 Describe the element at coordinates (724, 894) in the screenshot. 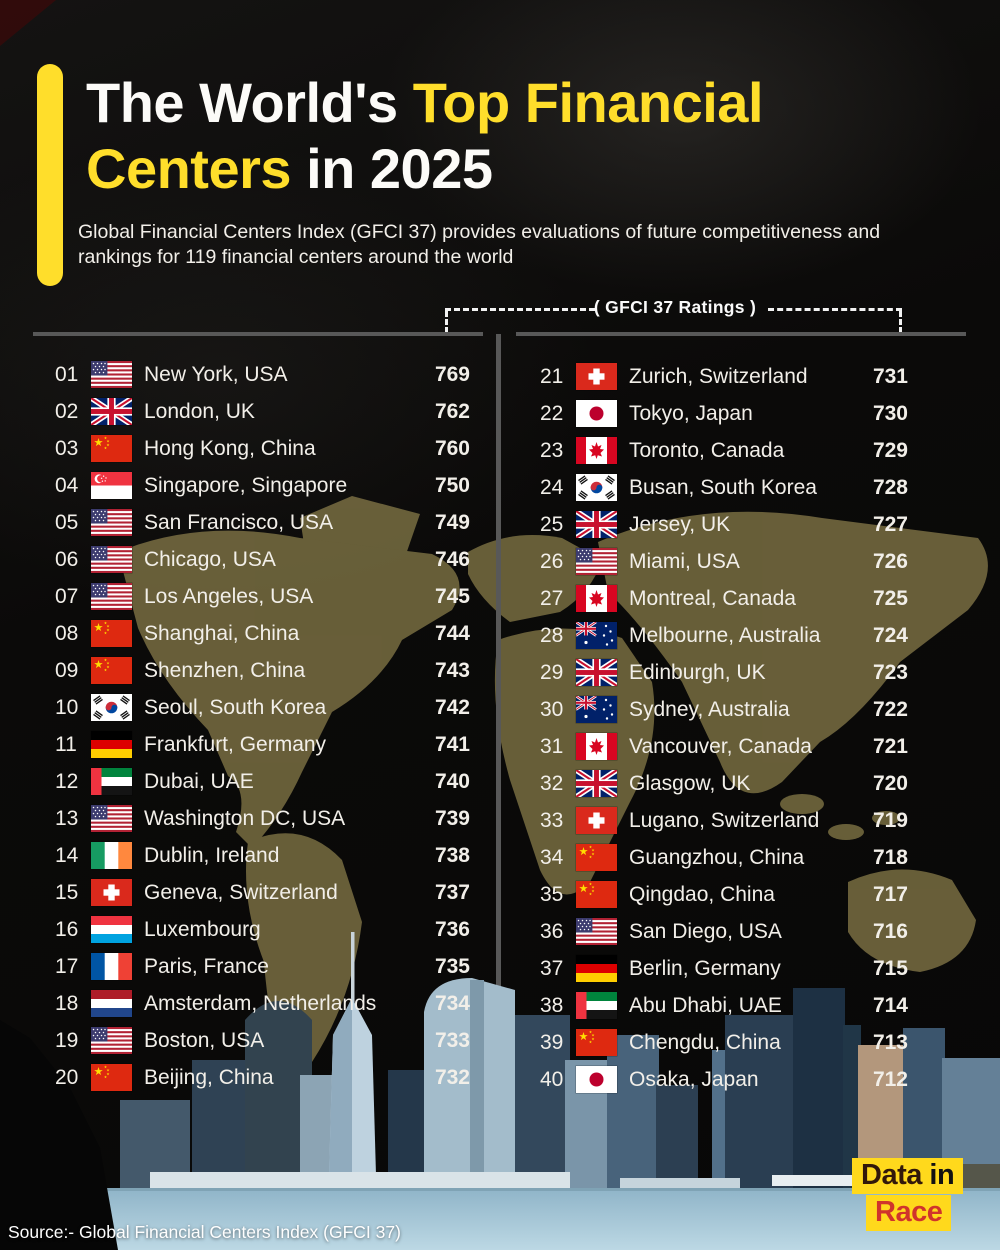

I see `ranking-row: 35 Qingdao, China 717` at that location.